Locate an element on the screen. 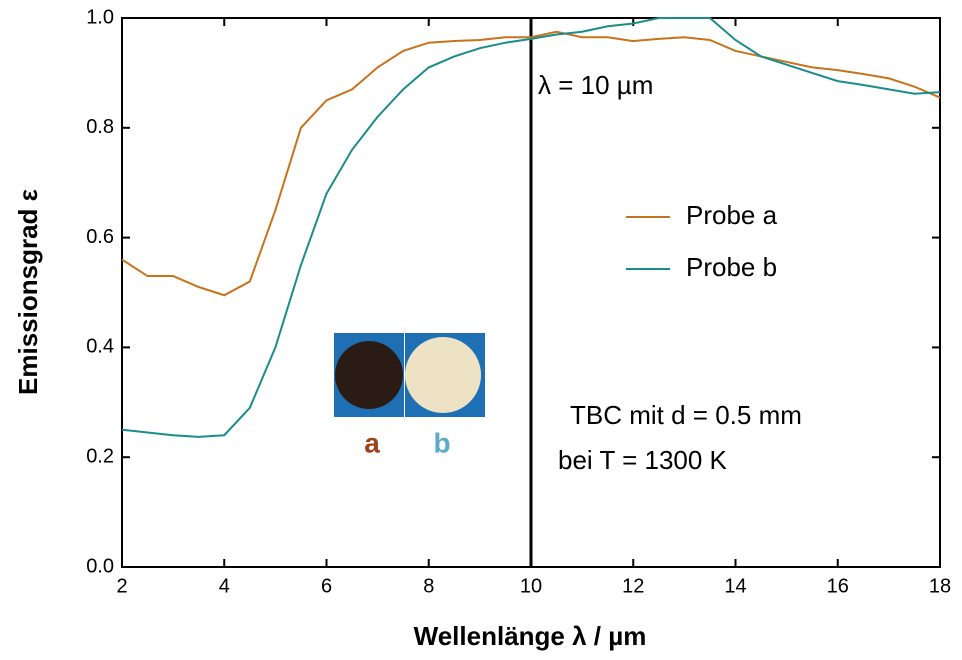 This screenshot has width=962, height=660. x-tick-label: 6 is located at coordinates (326, 586).